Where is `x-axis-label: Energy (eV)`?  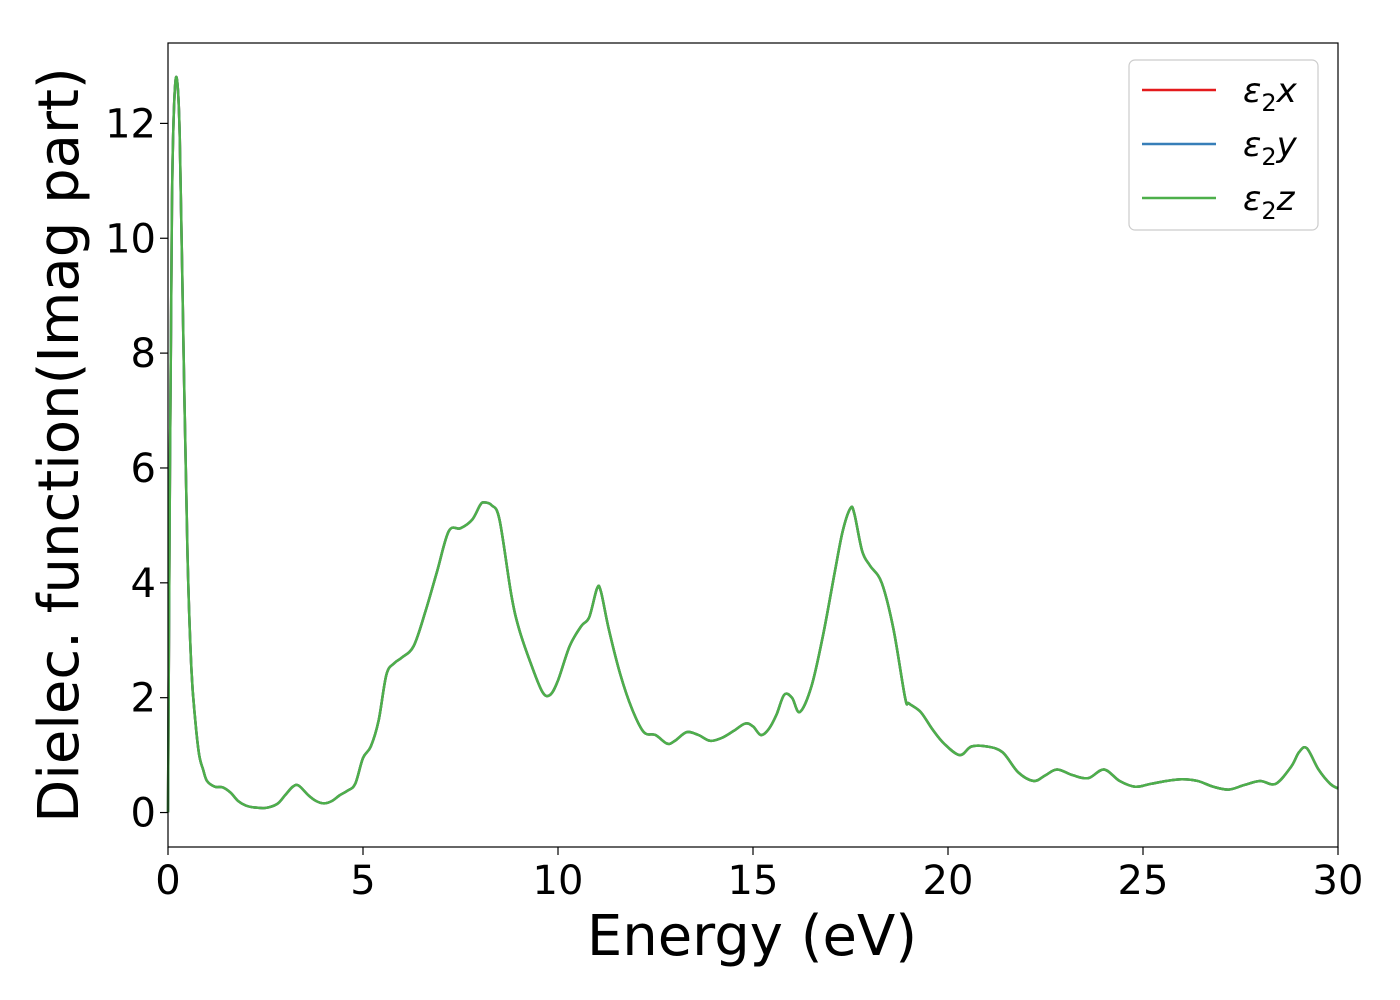 x-axis-label: Energy (eV) is located at coordinates (752, 936).